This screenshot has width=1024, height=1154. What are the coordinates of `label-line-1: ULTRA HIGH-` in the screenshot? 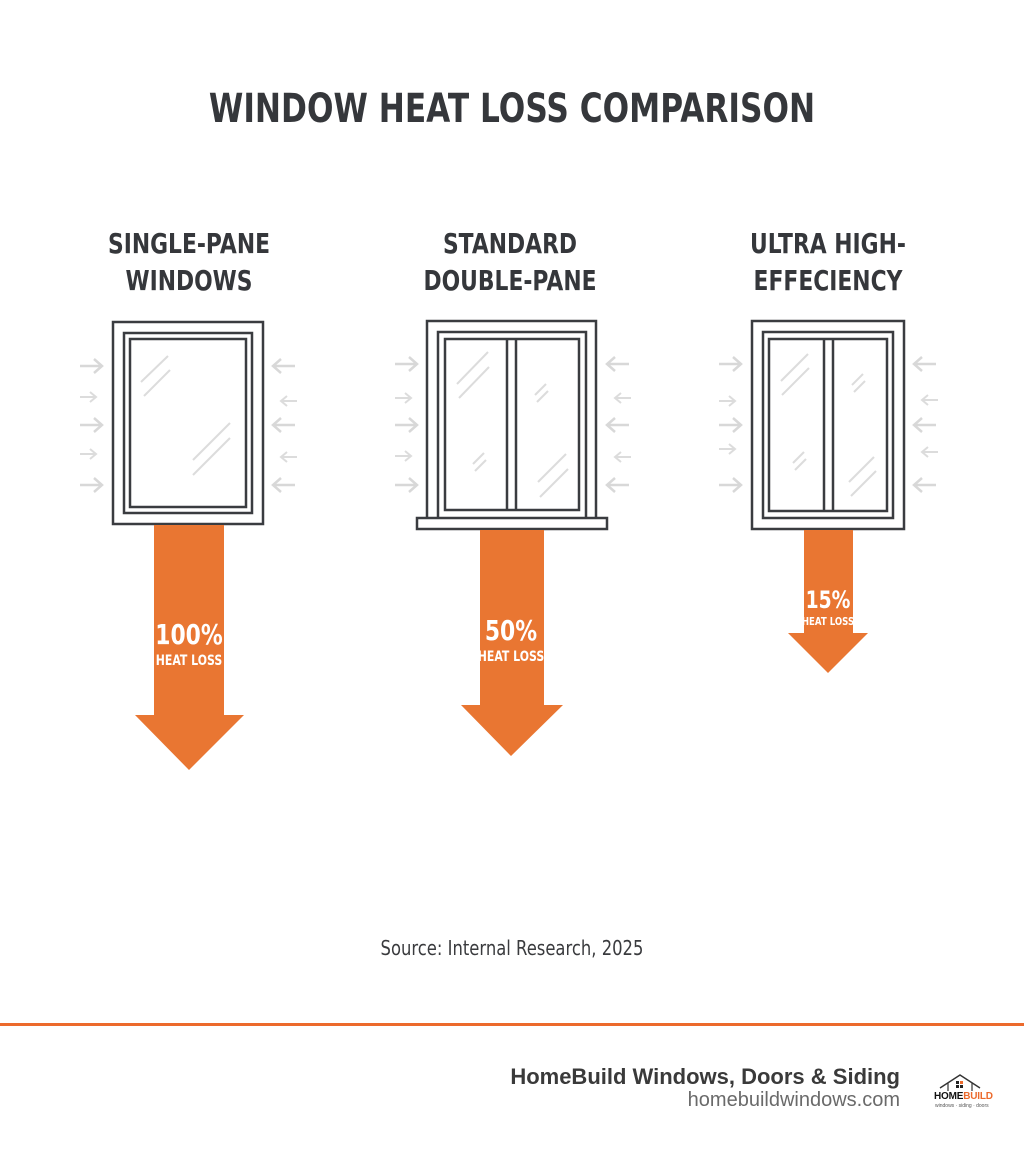 It's located at (828, 243).